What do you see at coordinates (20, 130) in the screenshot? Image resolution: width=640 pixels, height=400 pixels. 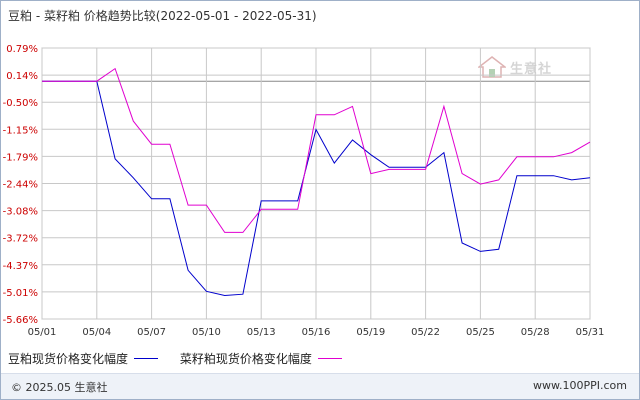 I see `y-tick-label: -1.15%` at bounding box center [20, 130].